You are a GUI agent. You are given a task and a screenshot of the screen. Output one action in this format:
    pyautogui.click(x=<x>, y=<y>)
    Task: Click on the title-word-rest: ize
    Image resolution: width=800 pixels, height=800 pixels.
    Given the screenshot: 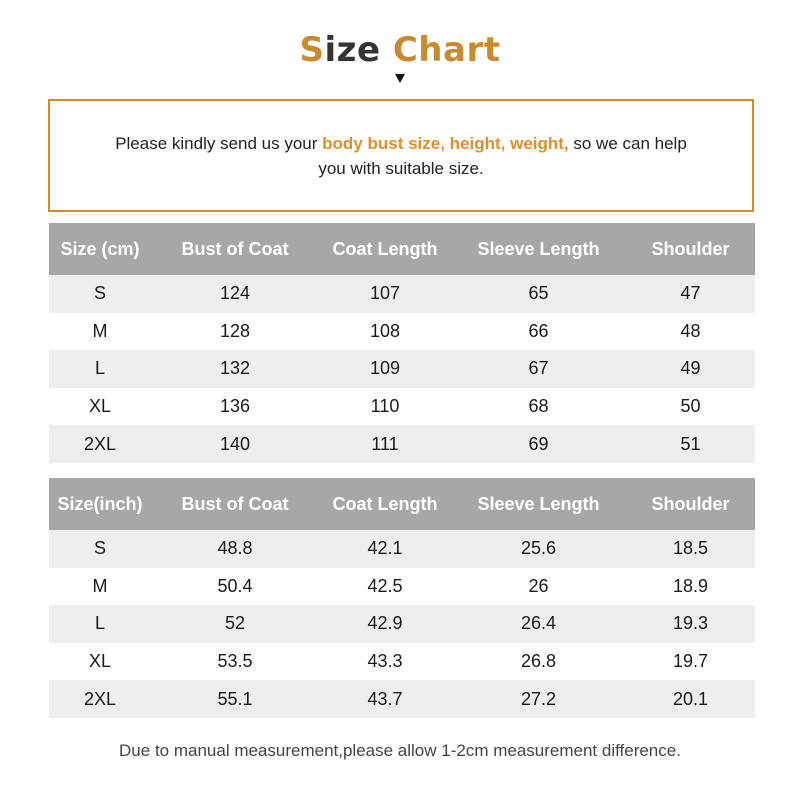 What is the action you would take?
    pyautogui.click(x=352, y=50)
    